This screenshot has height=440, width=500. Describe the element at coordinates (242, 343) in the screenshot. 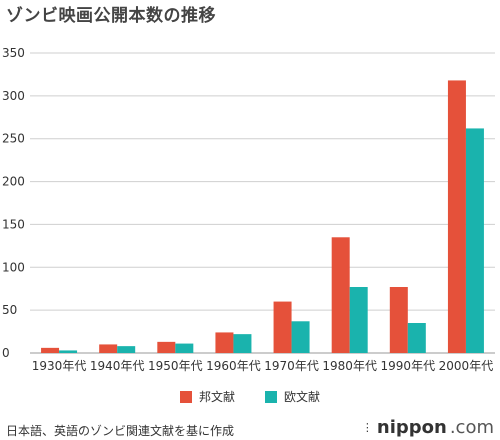

I see `bar-欧文献-1960年代` at that location.